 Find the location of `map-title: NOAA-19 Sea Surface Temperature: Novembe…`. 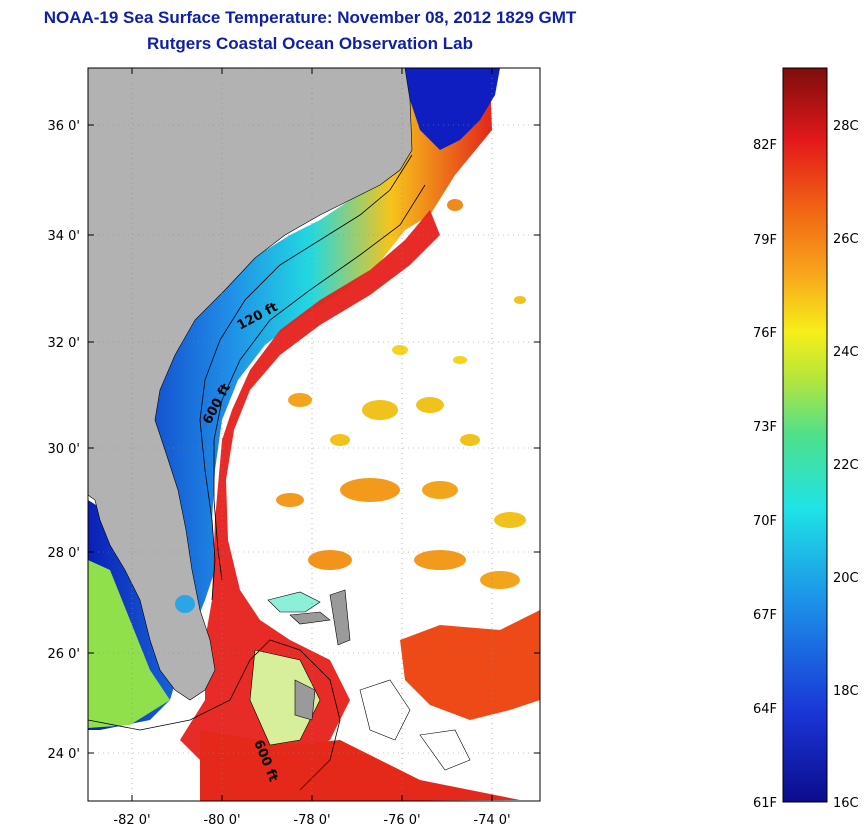

map-title: NOAA-19 Sea Surface Temperature: Novembe… is located at coordinates (310, 17).